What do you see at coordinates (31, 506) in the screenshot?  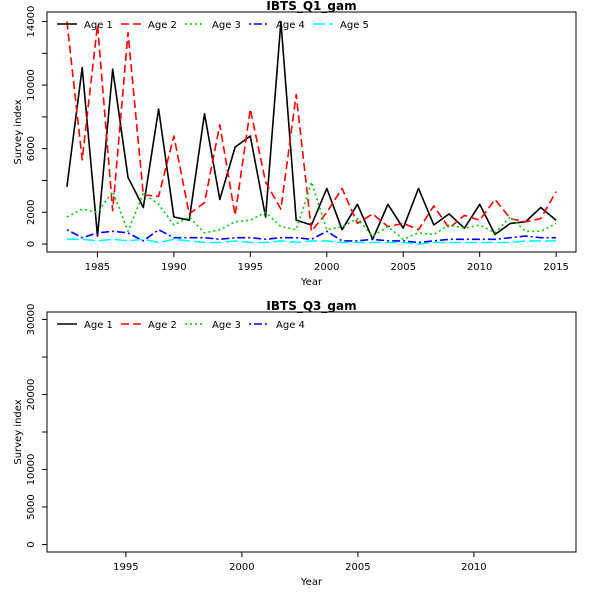 I see `y-tick-label: 5000` at bounding box center [31, 506].